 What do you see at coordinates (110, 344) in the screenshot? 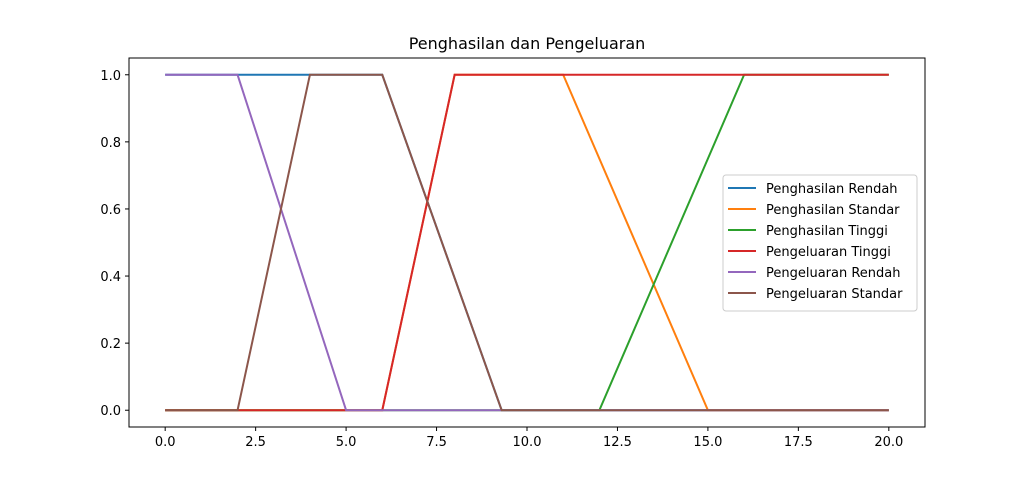
I see `y-tick-label: 0.2` at bounding box center [110, 344].